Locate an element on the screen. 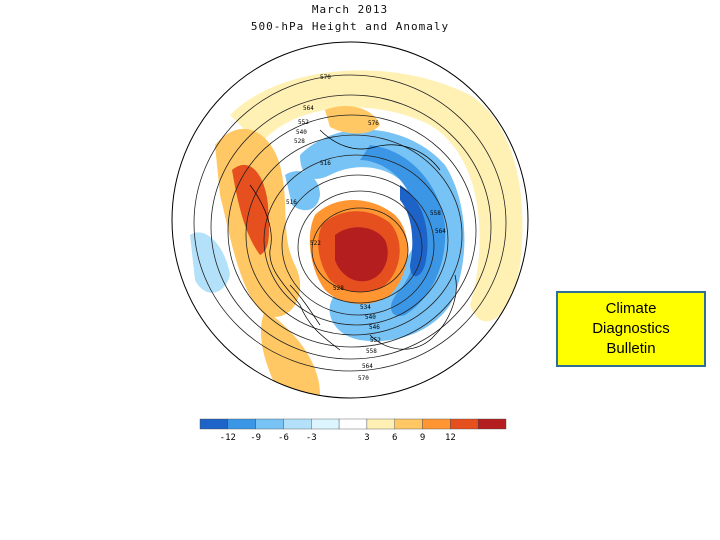  anomaly-weak-positive-atlantic is located at coordinates (290, 352).